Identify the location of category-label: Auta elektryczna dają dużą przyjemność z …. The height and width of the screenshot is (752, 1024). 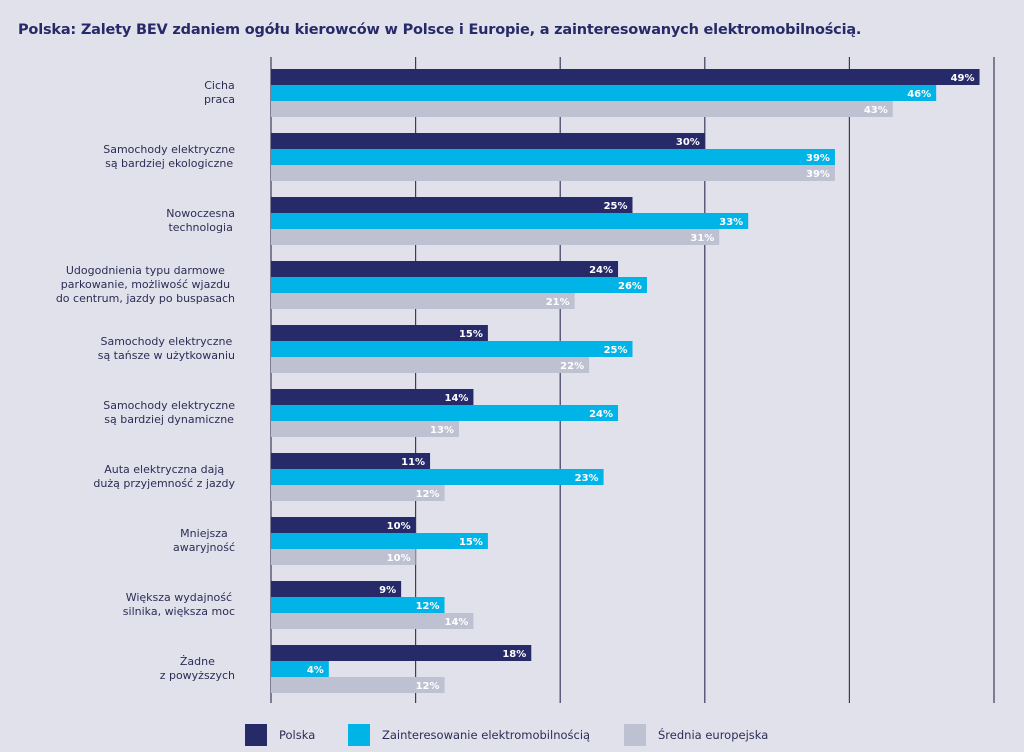
(164, 477).